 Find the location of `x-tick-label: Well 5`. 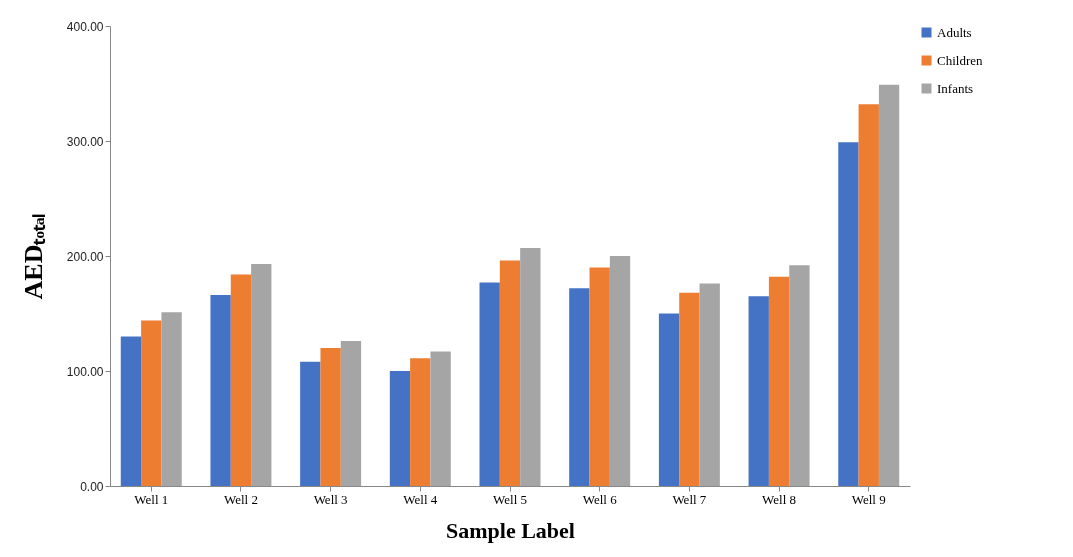

x-tick-label: Well 5 is located at coordinates (510, 499).